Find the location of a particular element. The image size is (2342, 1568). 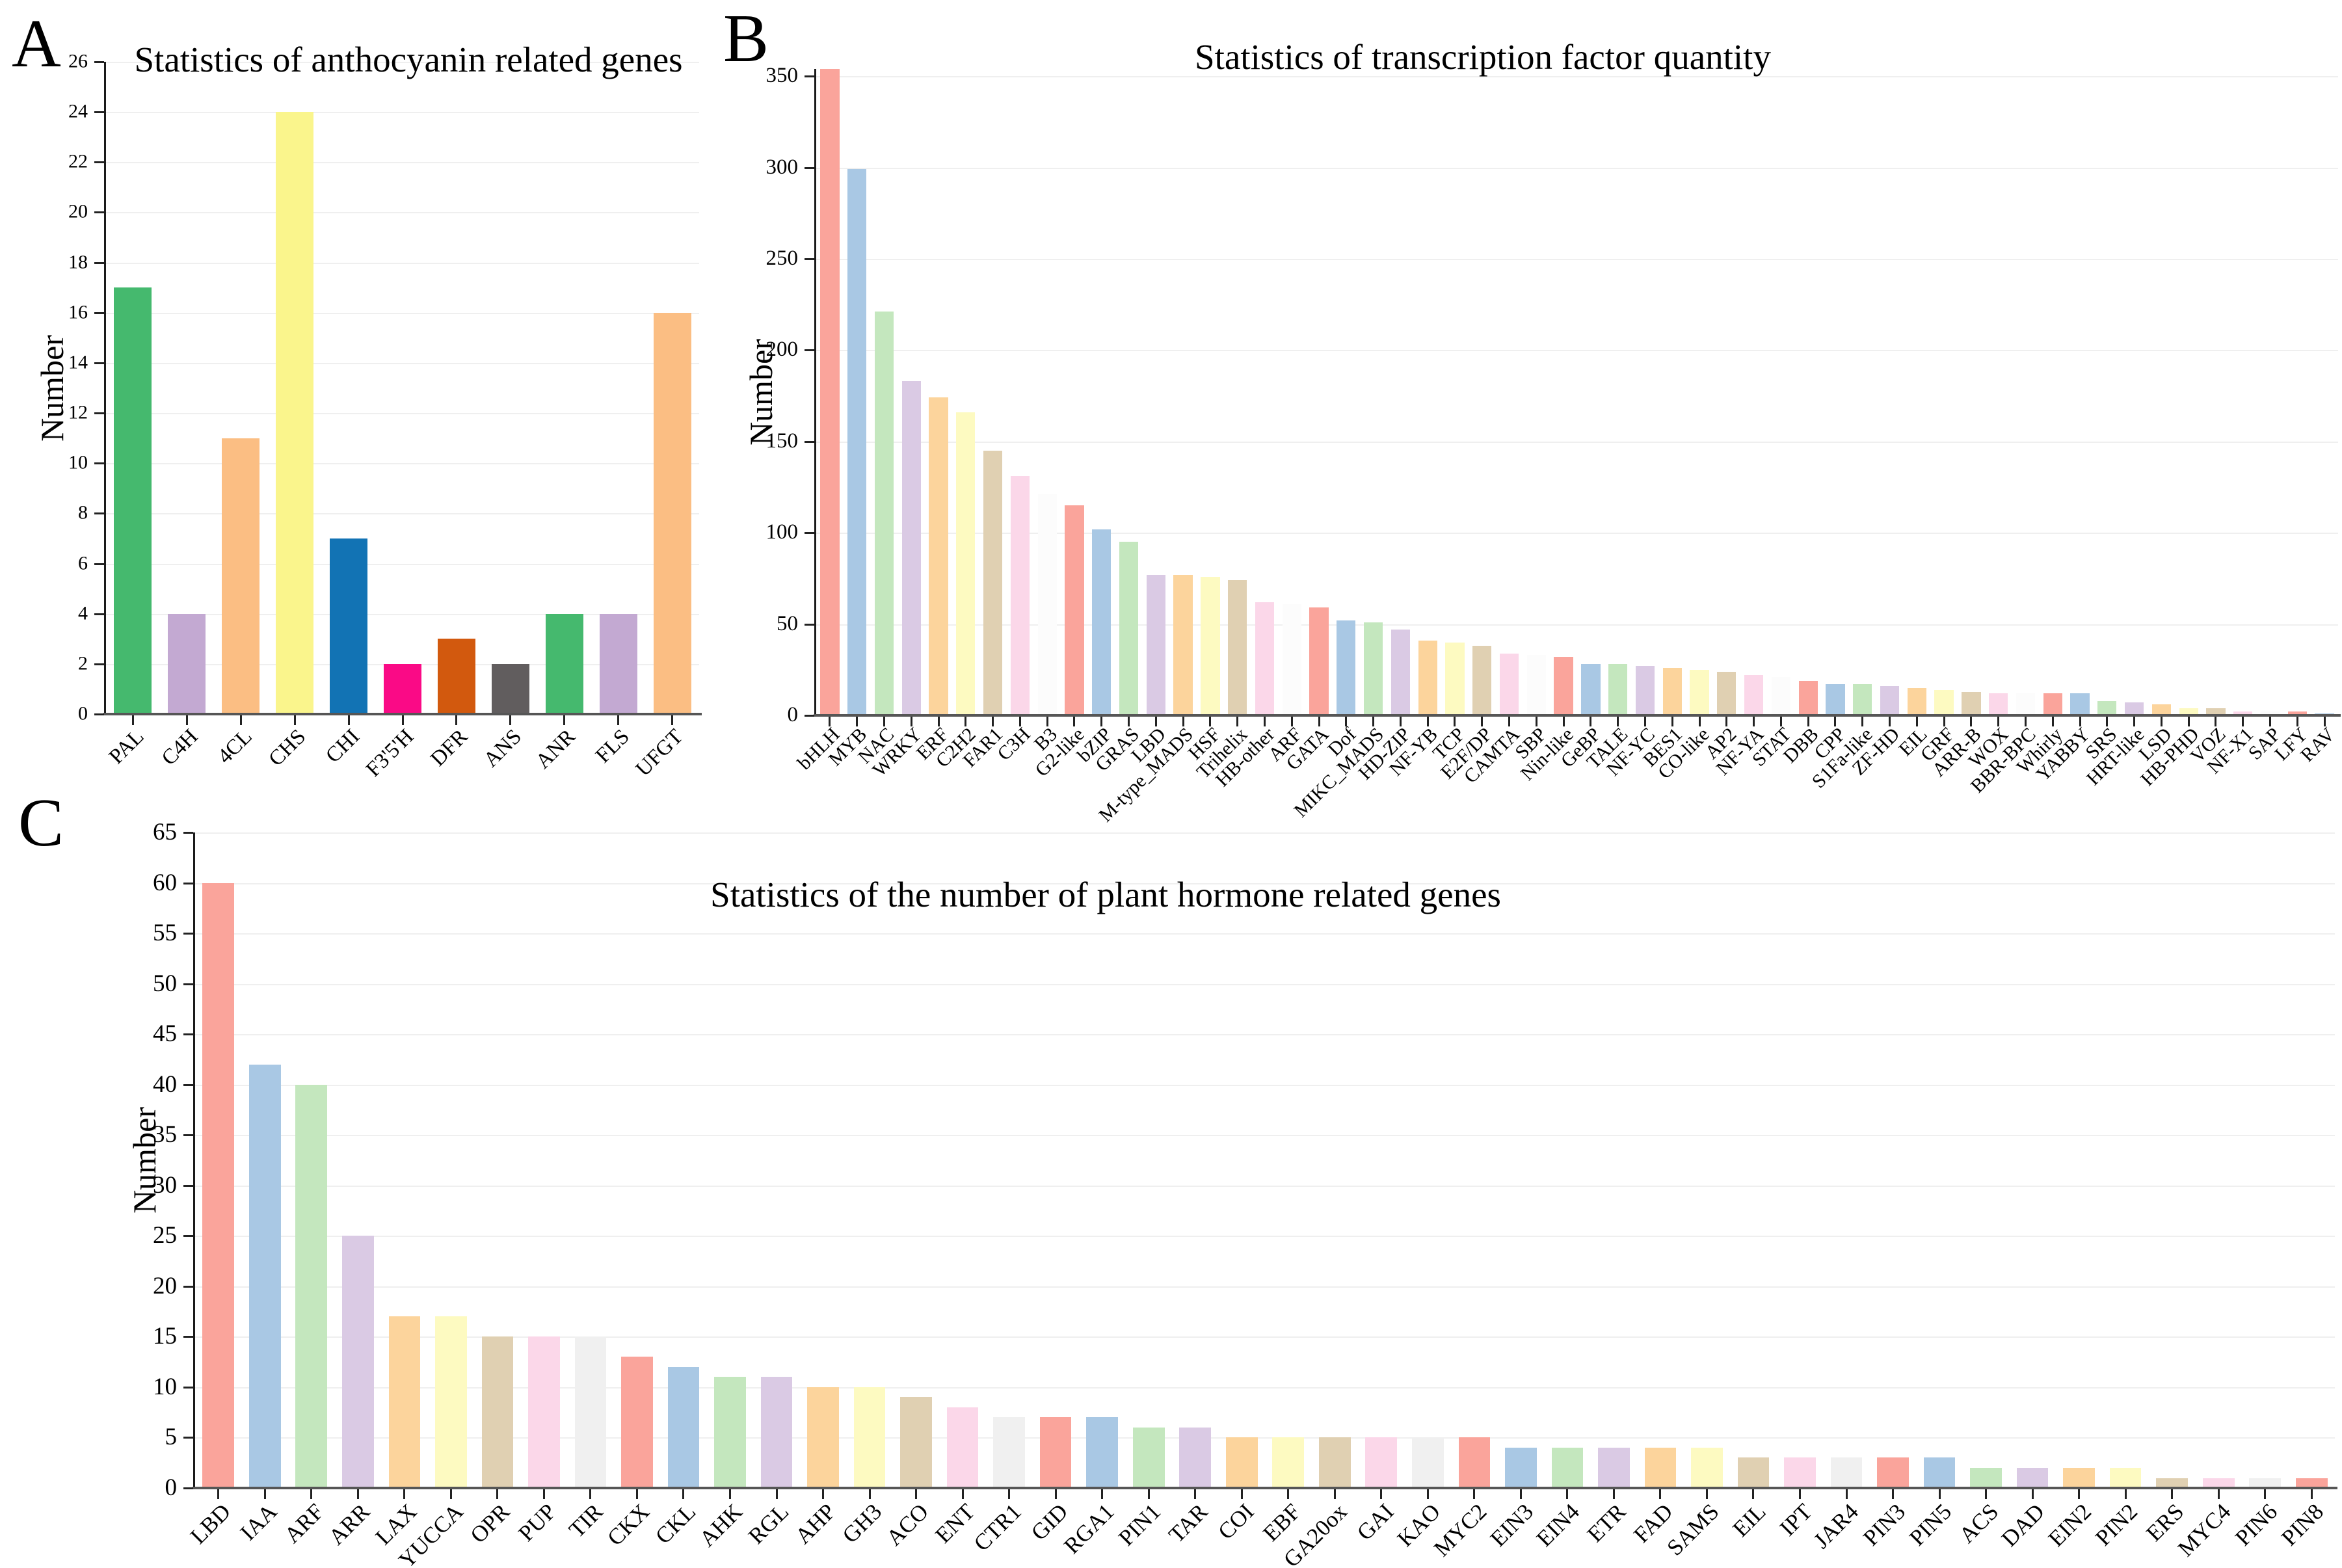

x-tick-label: PUP is located at coordinates (537, 1523).